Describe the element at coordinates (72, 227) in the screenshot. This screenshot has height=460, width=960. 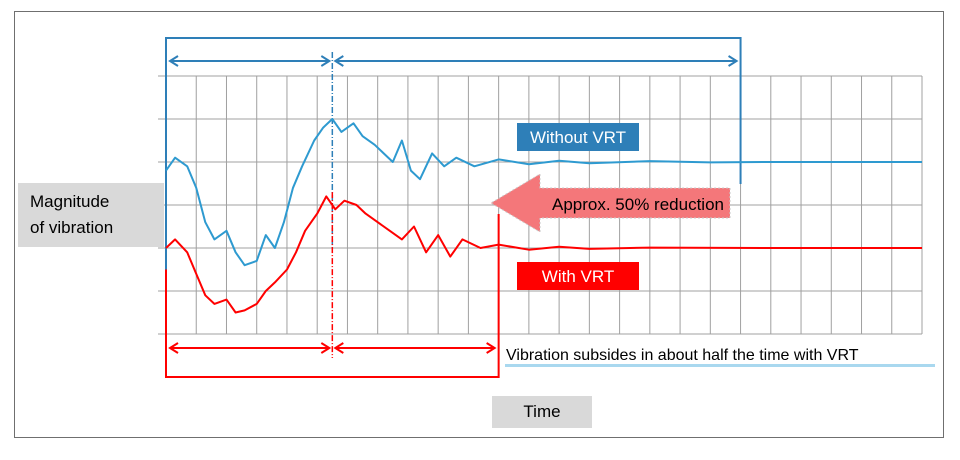
I see `y-axis-label-line-2: of vibration` at that location.